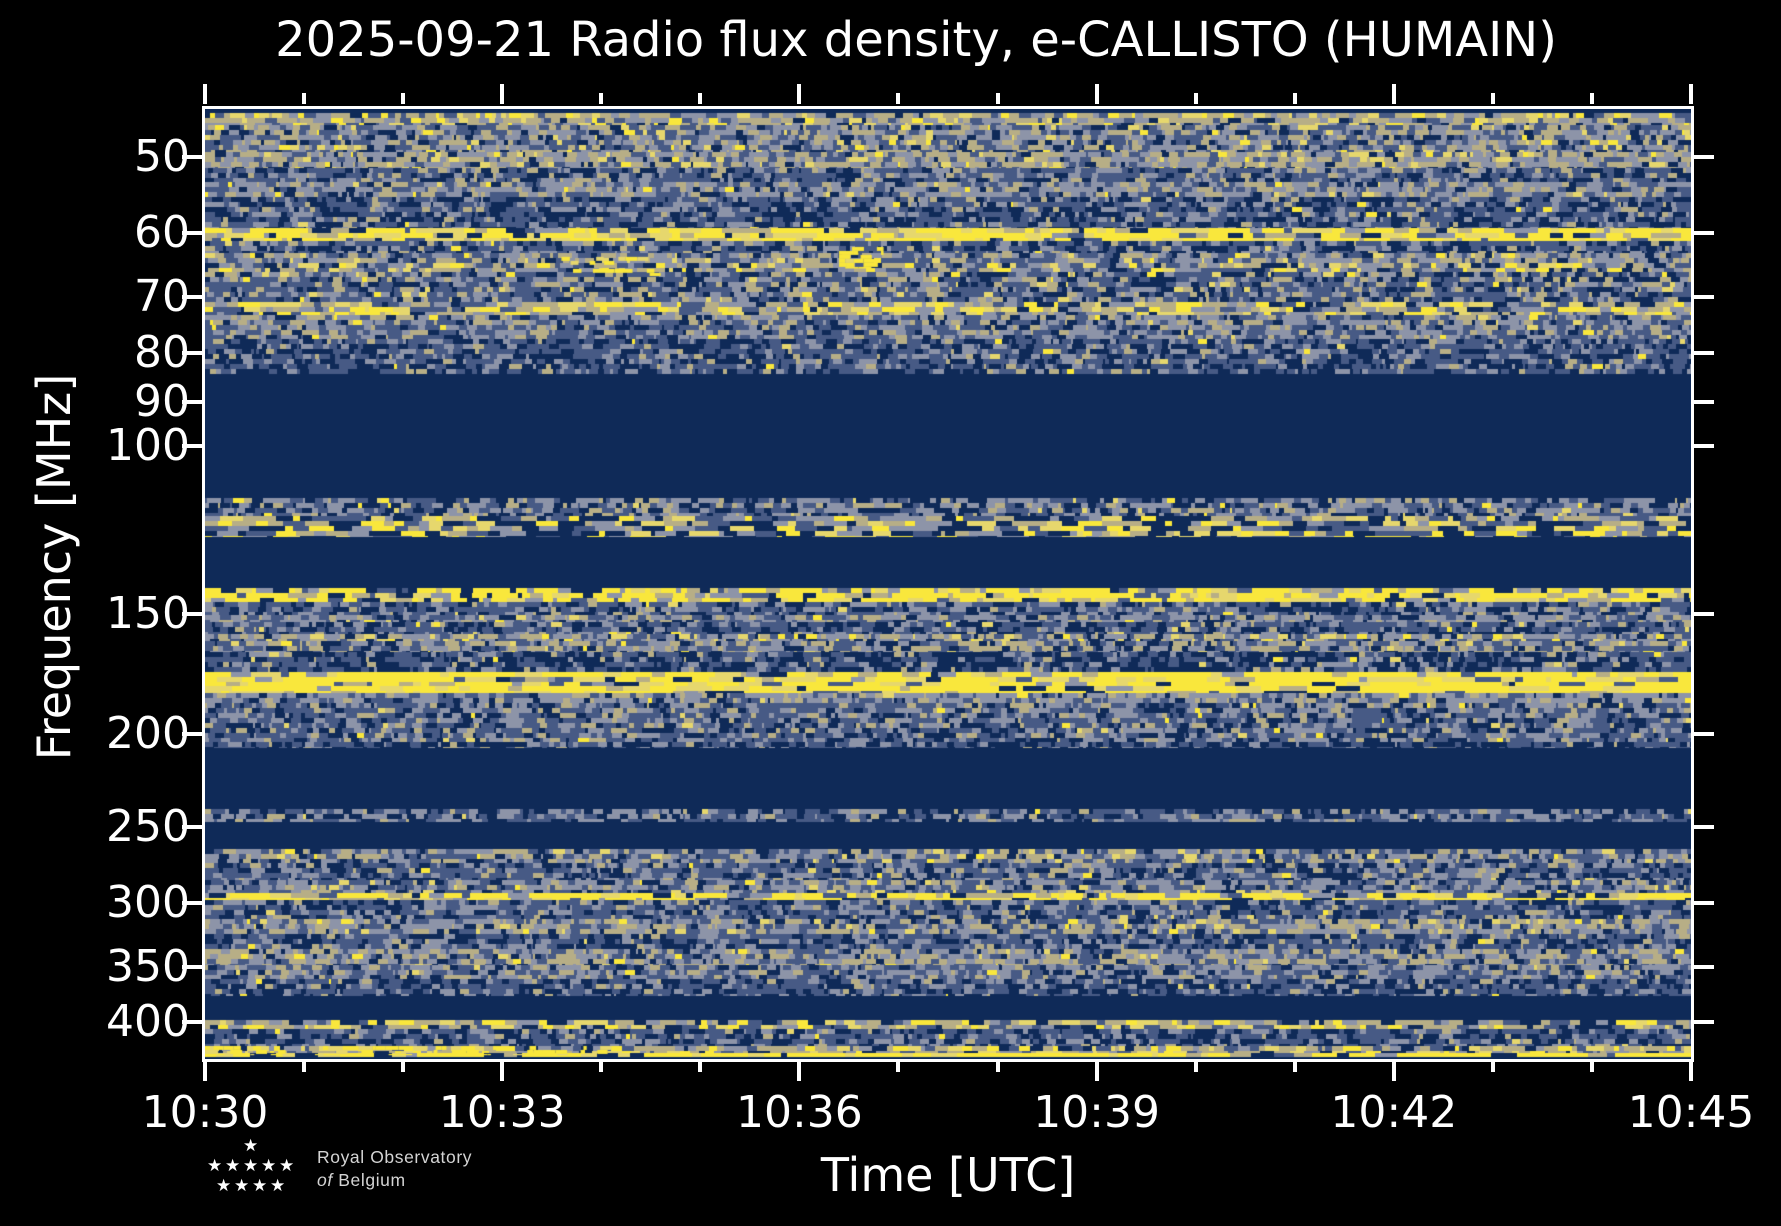 This screenshot has height=1226, width=1781. I want to click on x-tick-label: 10:30, so click(205, 1112).